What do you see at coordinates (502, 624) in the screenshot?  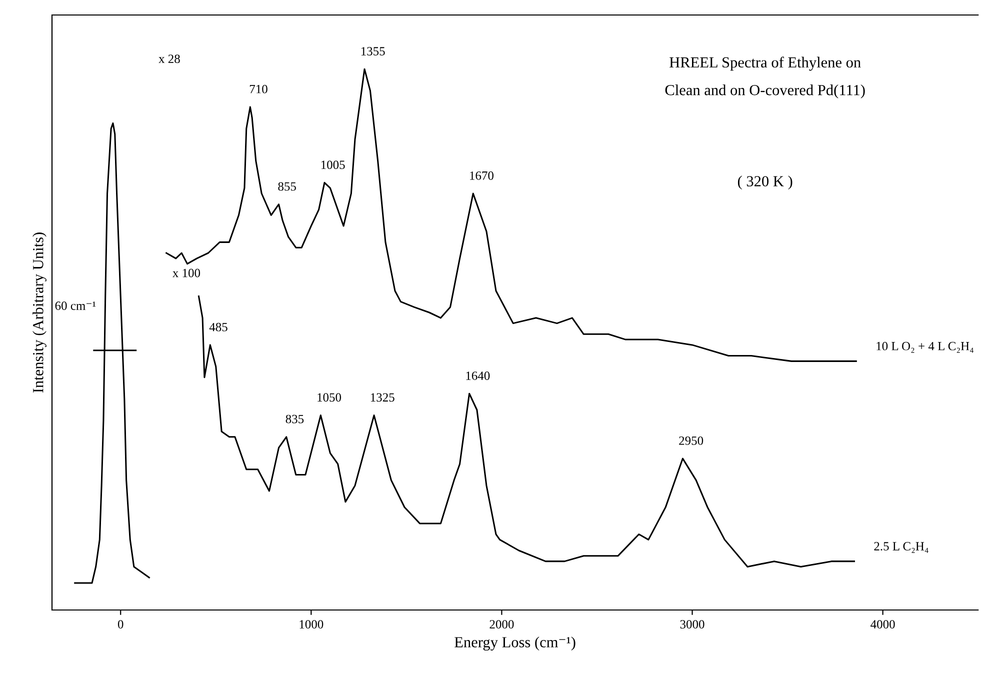 I see `x-tick-label: 2000` at bounding box center [502, 624].